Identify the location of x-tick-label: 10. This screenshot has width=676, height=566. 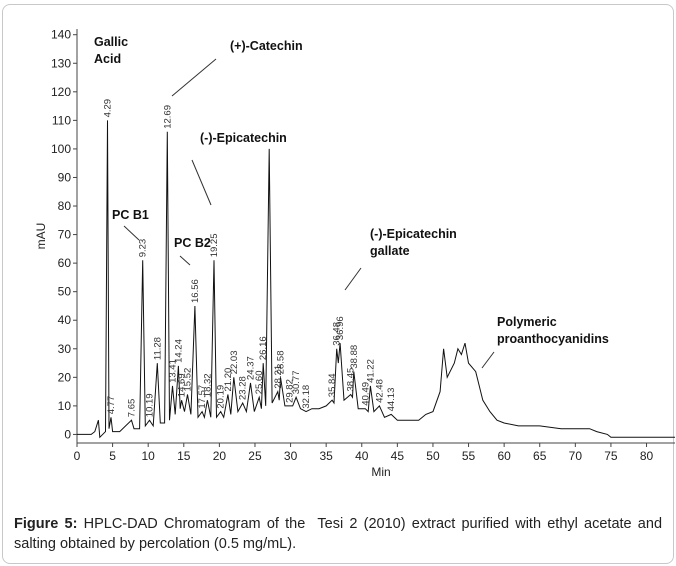
(149, 456).